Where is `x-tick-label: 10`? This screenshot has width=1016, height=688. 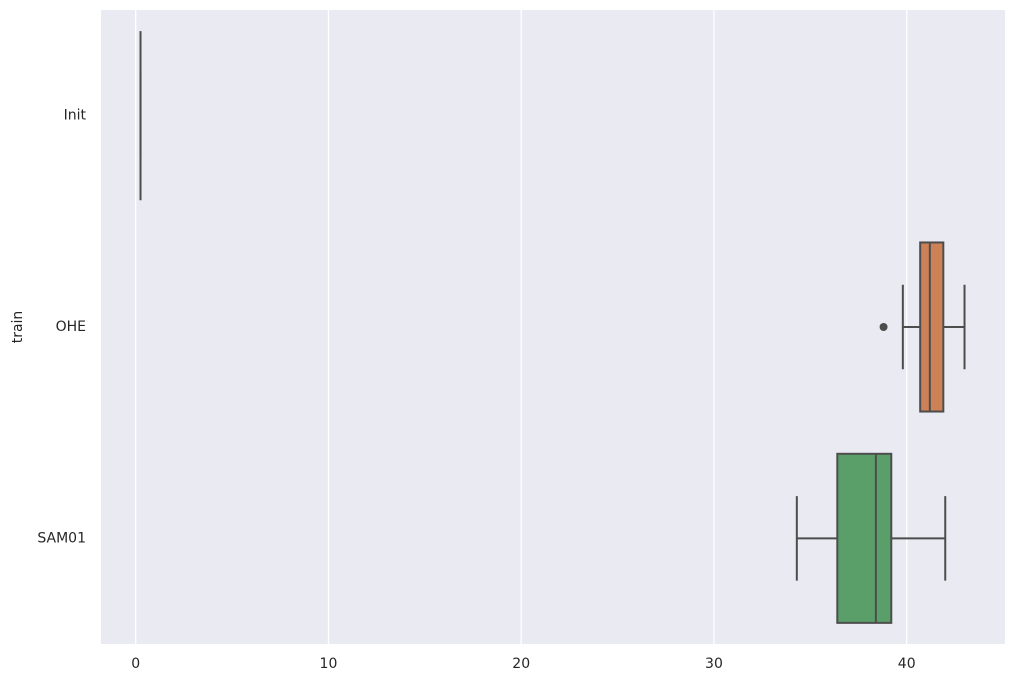 x-tick-label: 10 is located at coordinates (329, 664).